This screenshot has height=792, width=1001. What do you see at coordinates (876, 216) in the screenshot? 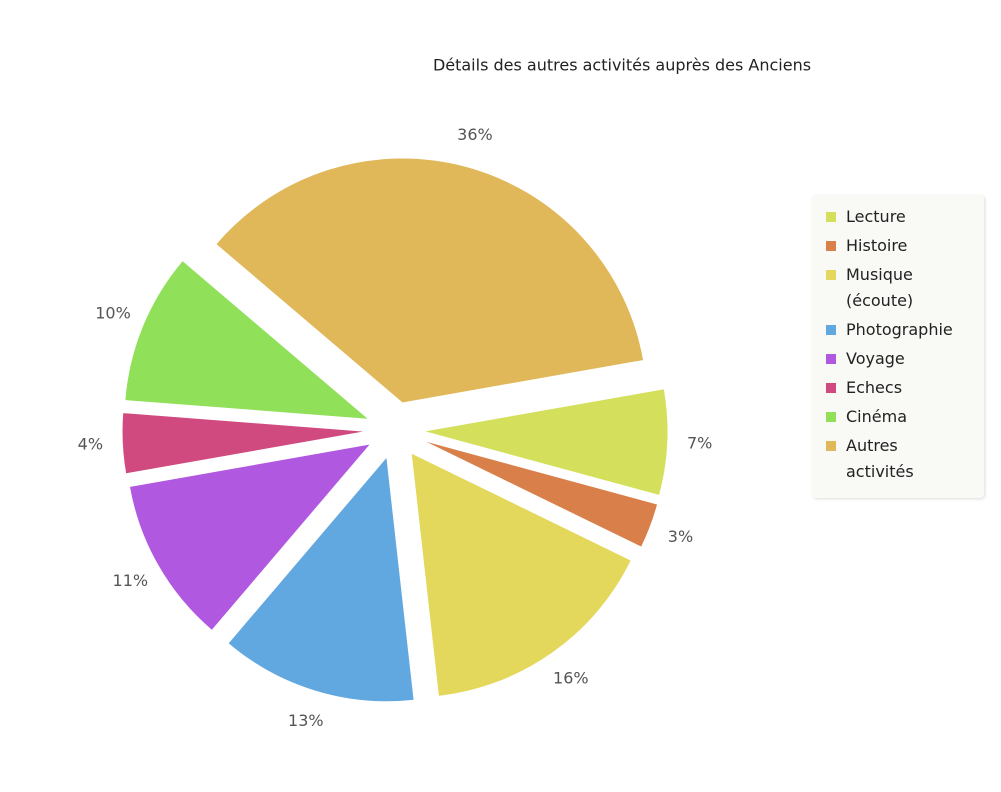
I see `legend-label: Lecture` at bounding box center [876, 216].